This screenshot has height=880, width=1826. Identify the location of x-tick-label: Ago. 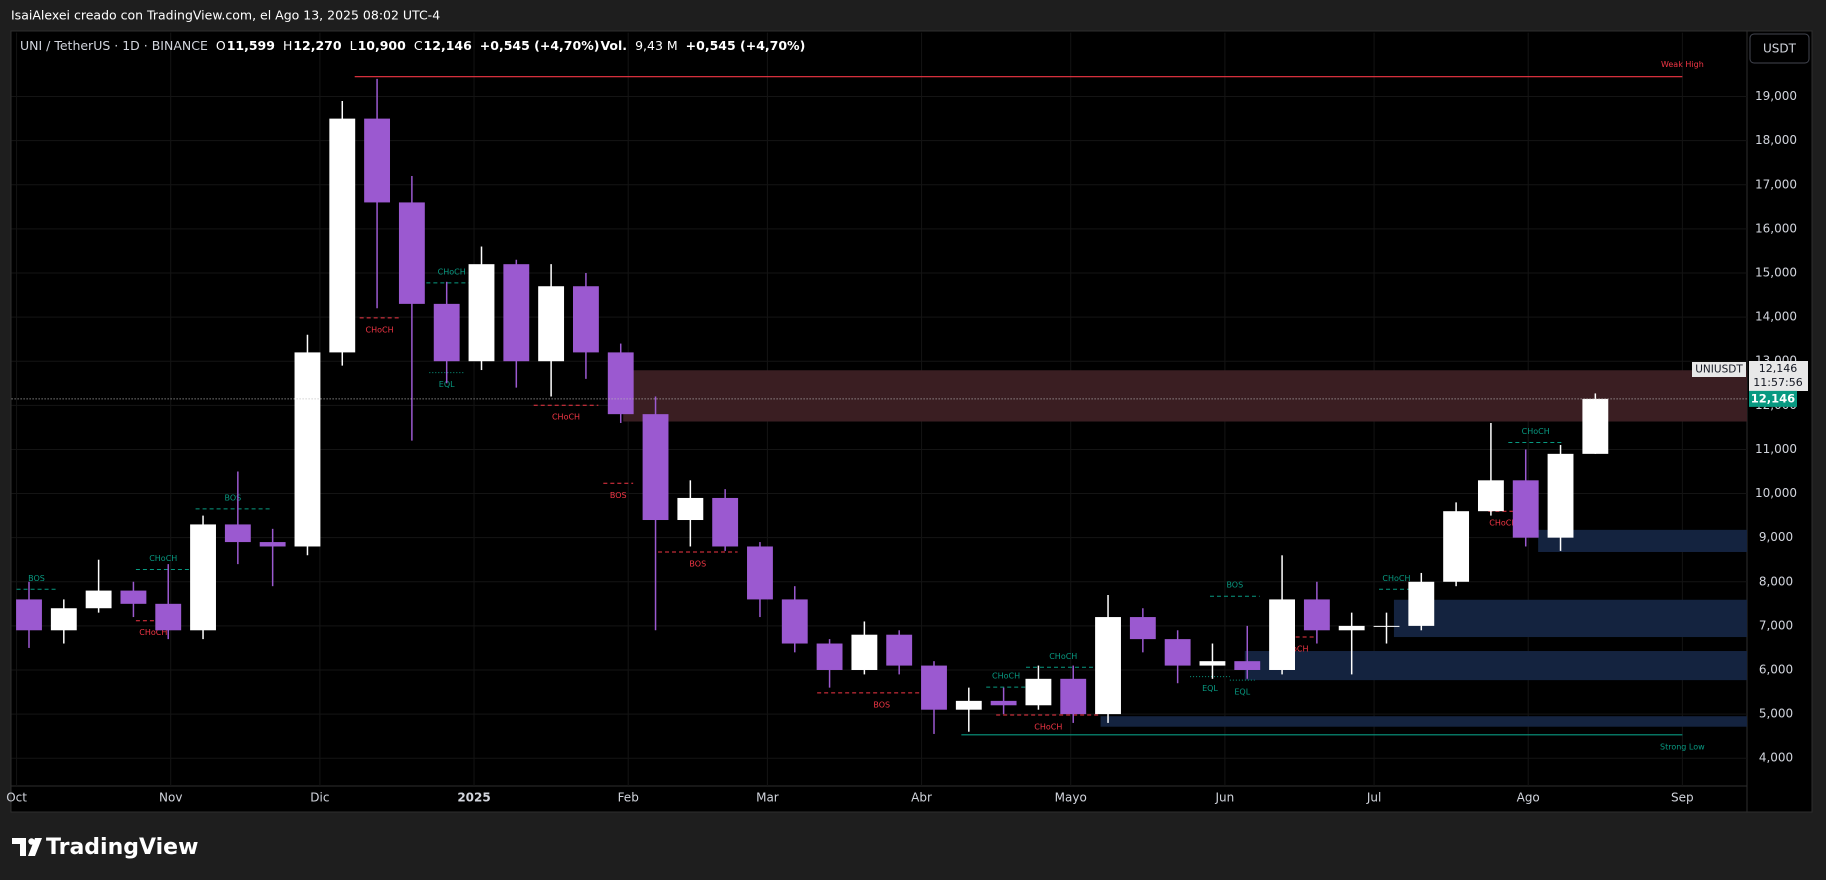
(1528, 798).